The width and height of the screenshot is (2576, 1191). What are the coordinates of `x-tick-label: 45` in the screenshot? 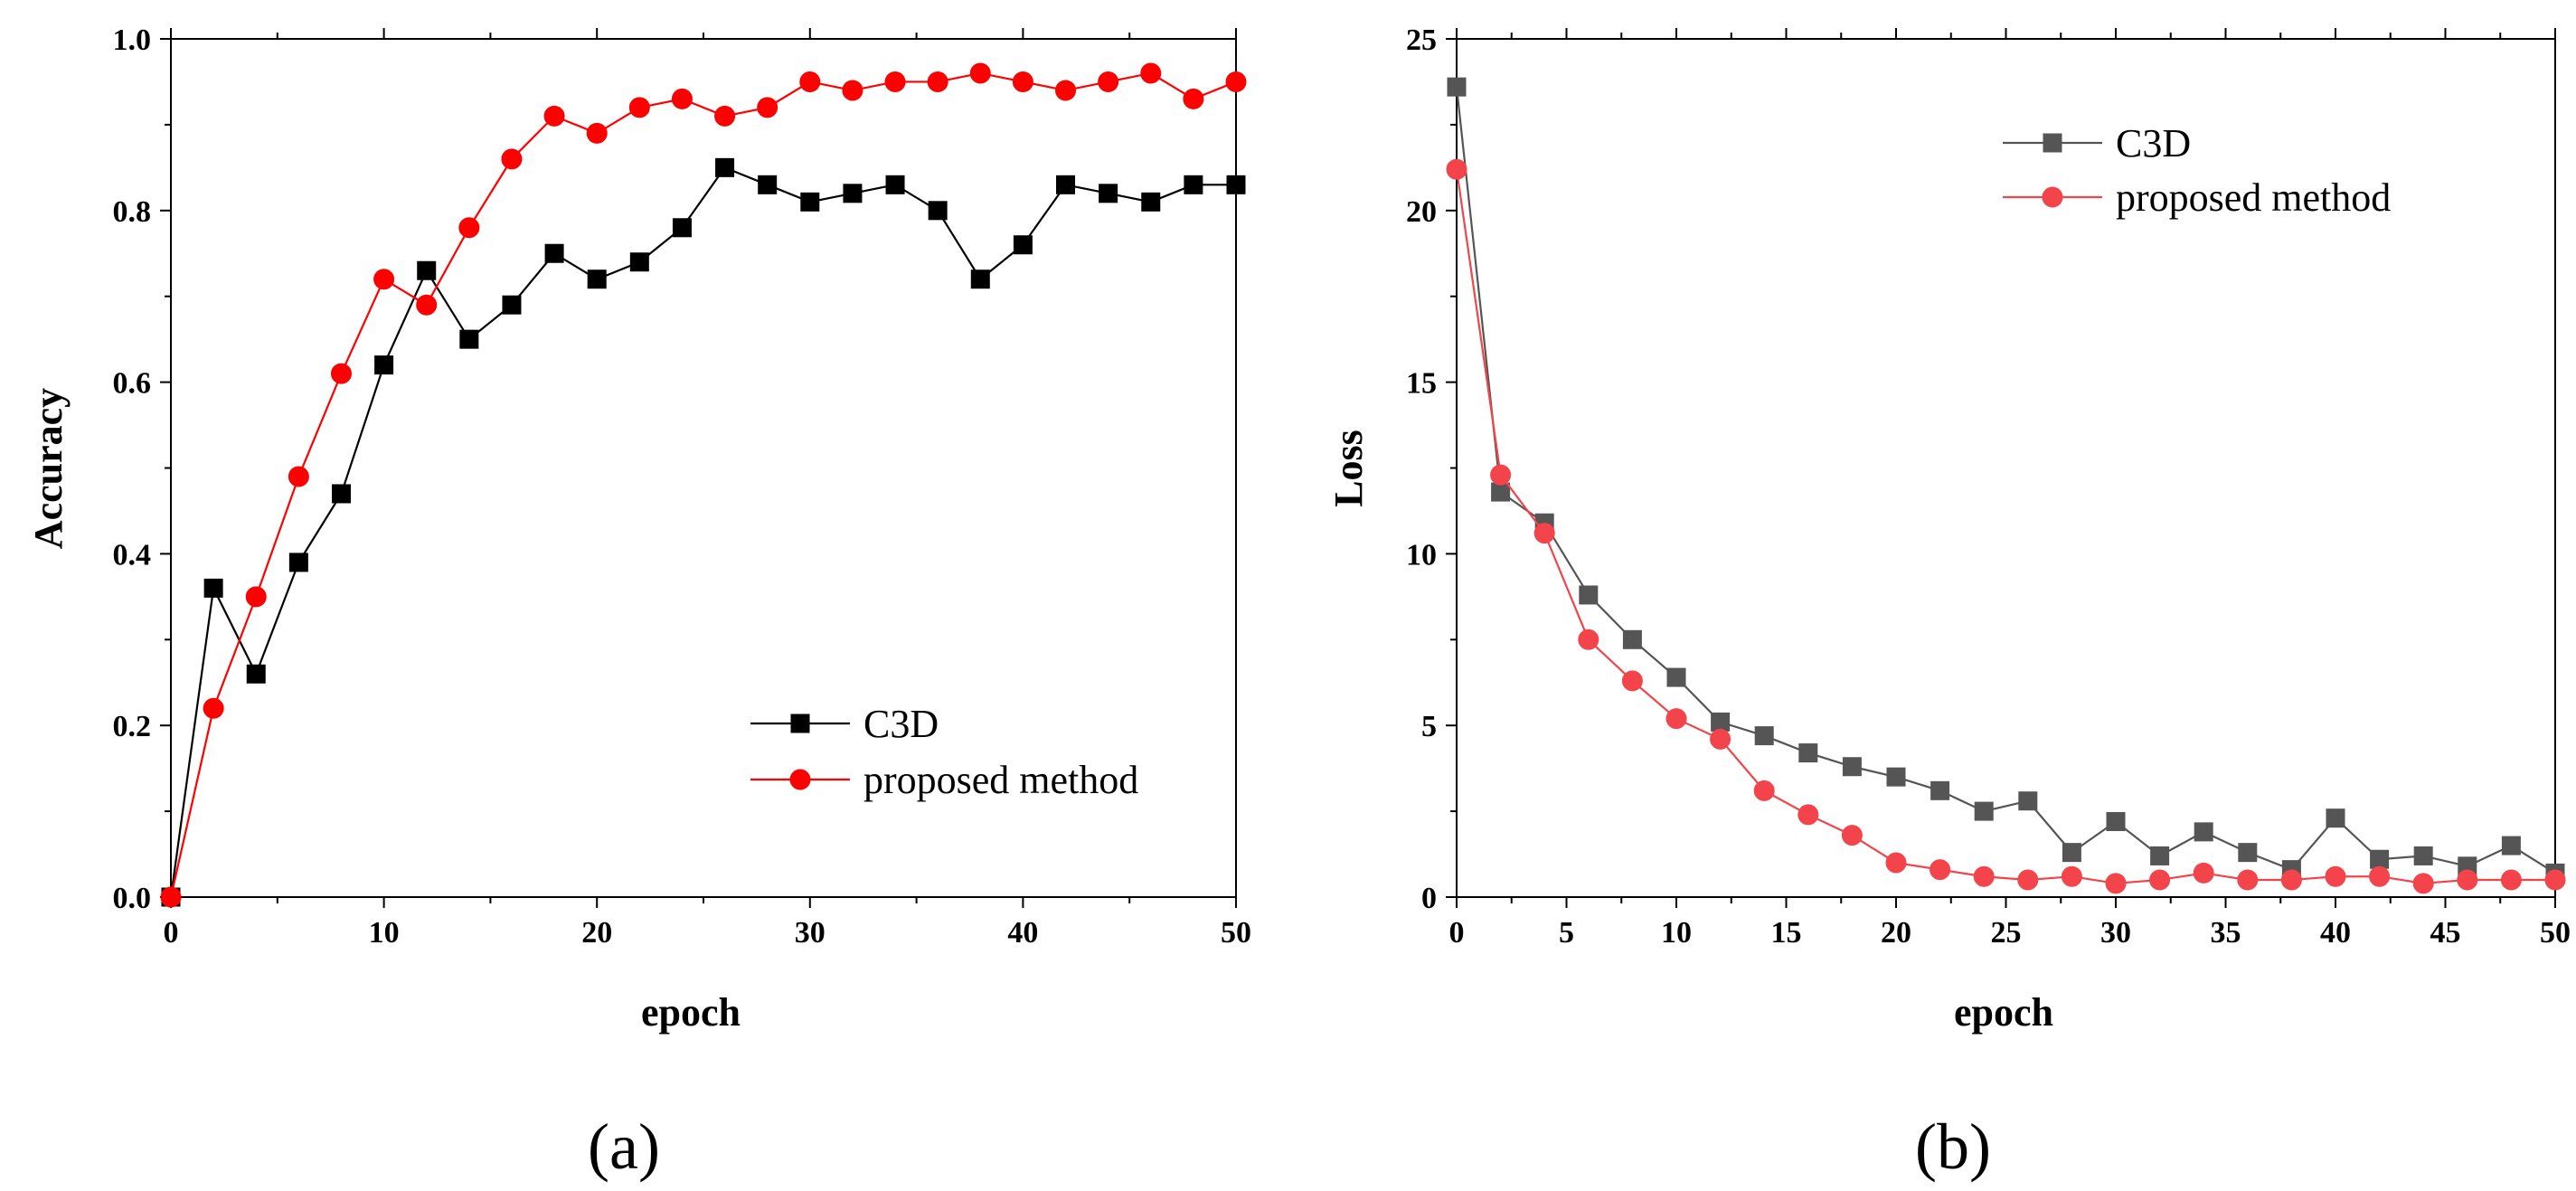 It's located at (2445, 933).